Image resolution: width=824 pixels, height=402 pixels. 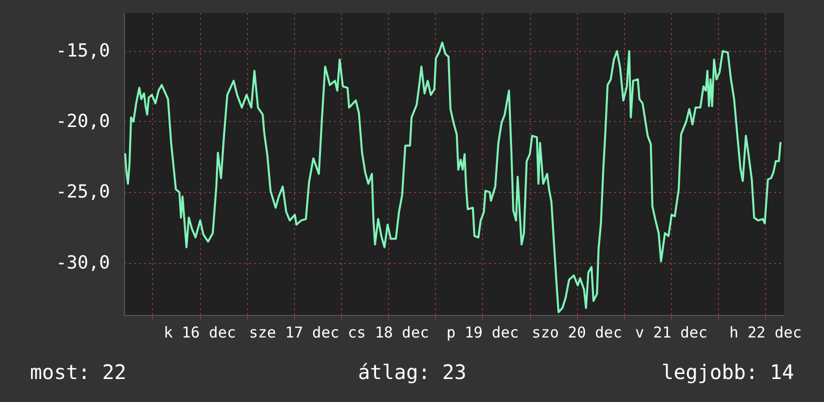 What do you see at coordinates (482, 333) in the screenshot?
I see `x-tick-label: p 19 dec` at bounding box center [482, 333].